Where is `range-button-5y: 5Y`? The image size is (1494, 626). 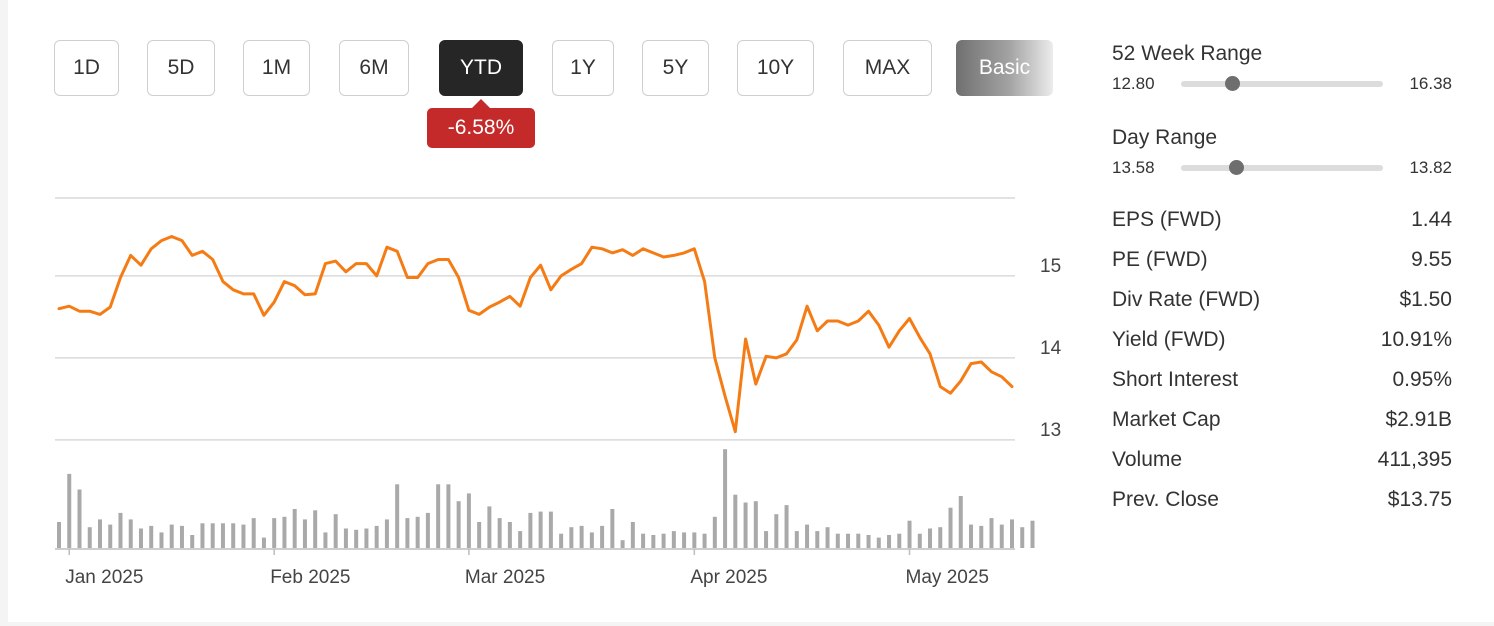
range-button-5y: 5Y is located at coordinates (675, 68).